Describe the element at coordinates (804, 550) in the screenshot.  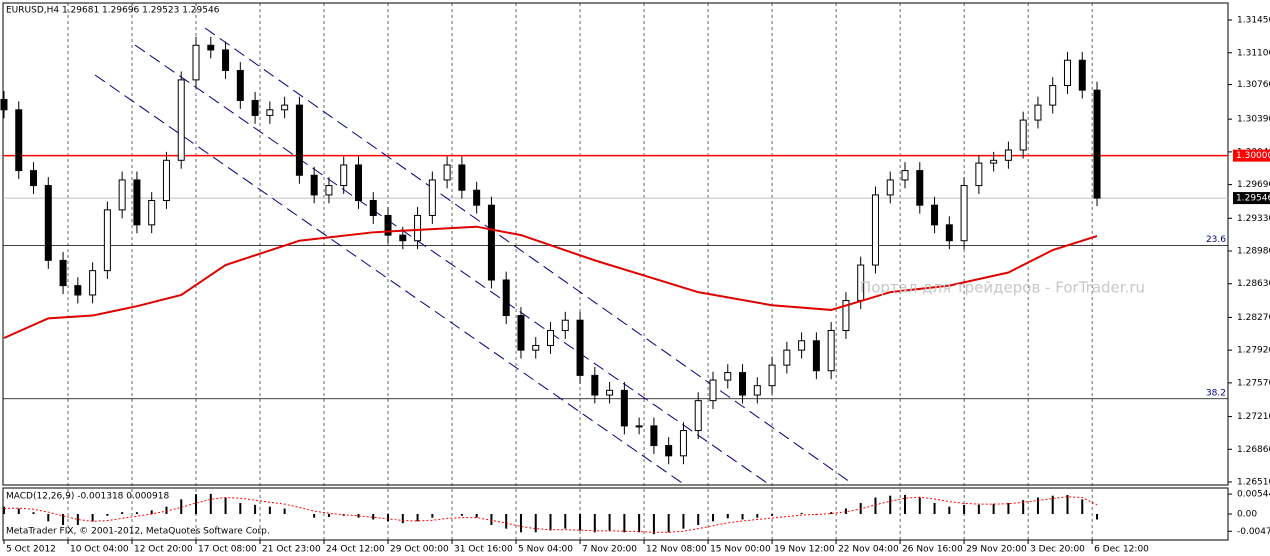
I see `x-tick-label: 19 Nov 12:00` at that location.